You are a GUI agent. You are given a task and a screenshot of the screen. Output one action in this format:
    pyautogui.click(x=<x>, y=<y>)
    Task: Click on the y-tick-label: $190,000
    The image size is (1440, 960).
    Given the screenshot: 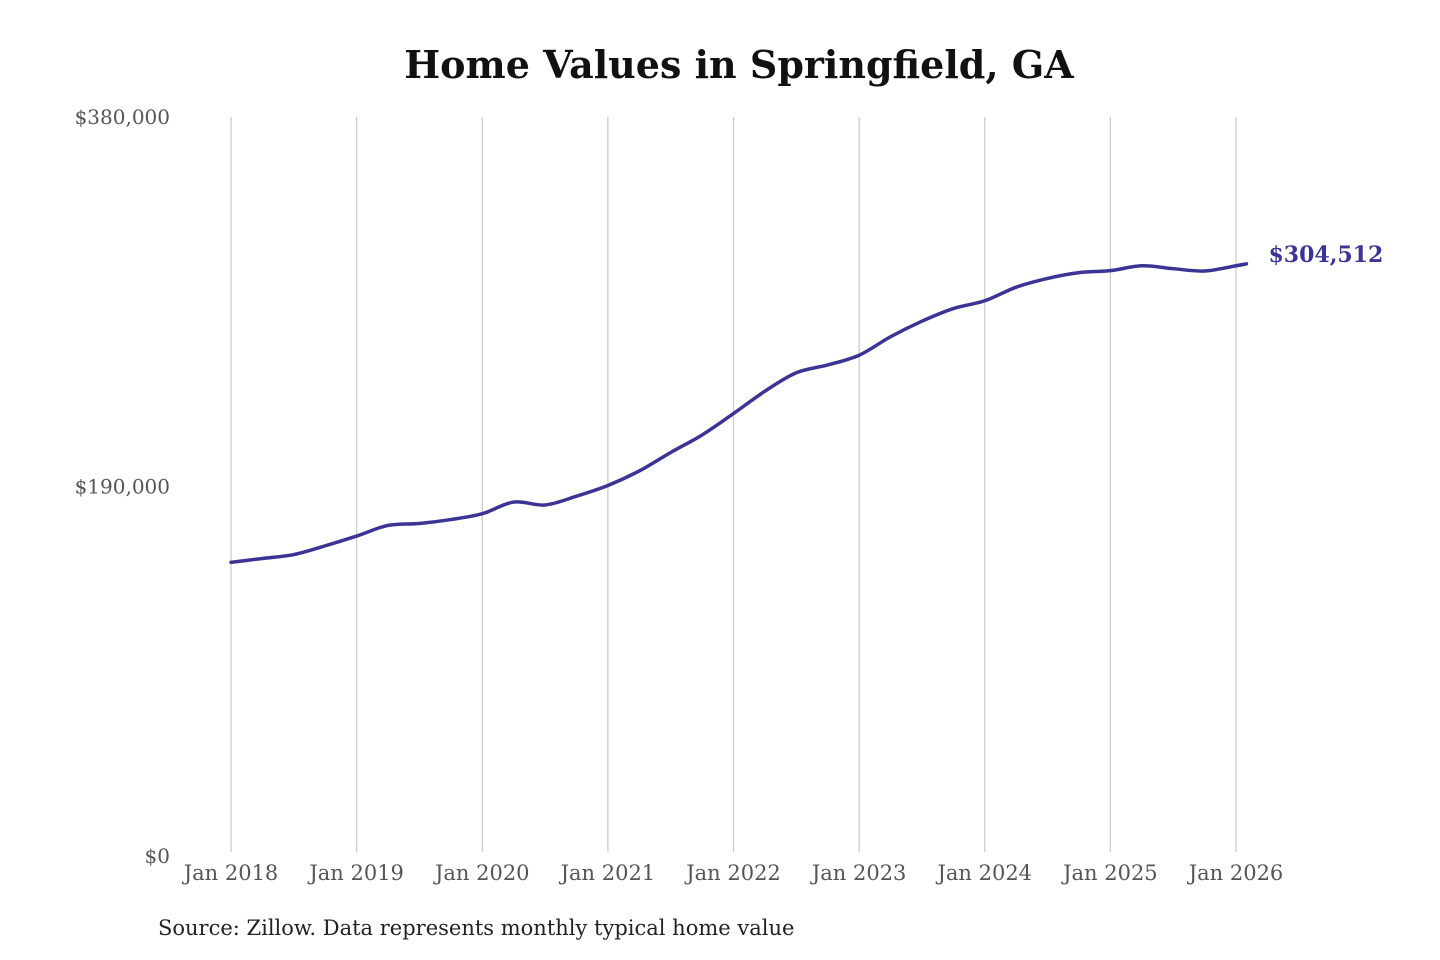 What is the action you would take?
    pyautogui.click(x=122, y=487)
    